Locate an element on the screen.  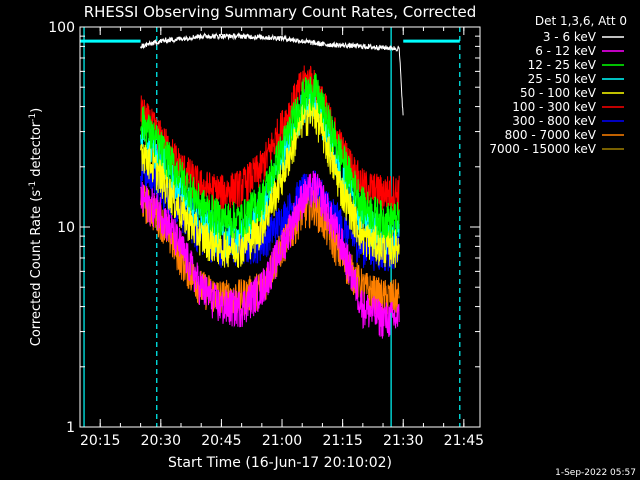
legend-label-7: 300 - 800 keV is located at coordinates (554, 121).